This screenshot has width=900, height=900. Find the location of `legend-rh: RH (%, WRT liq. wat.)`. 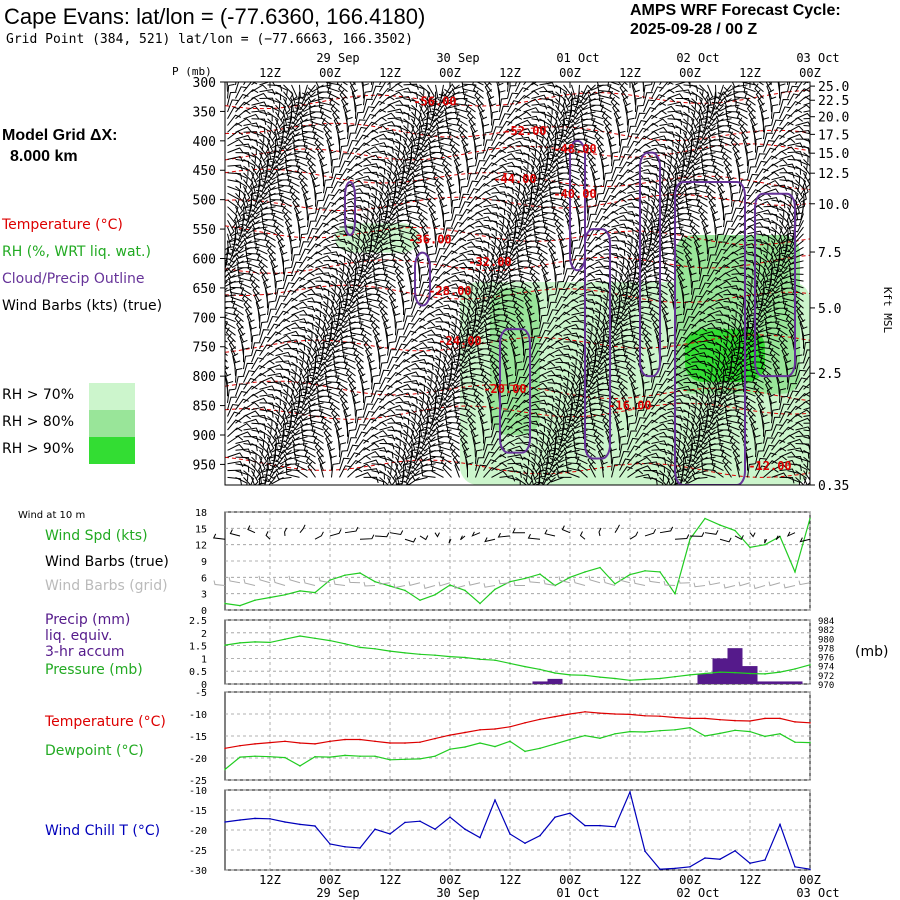

legend-rh: RH (%, WRT liq. wat.) is located at coordinates (76, 252).